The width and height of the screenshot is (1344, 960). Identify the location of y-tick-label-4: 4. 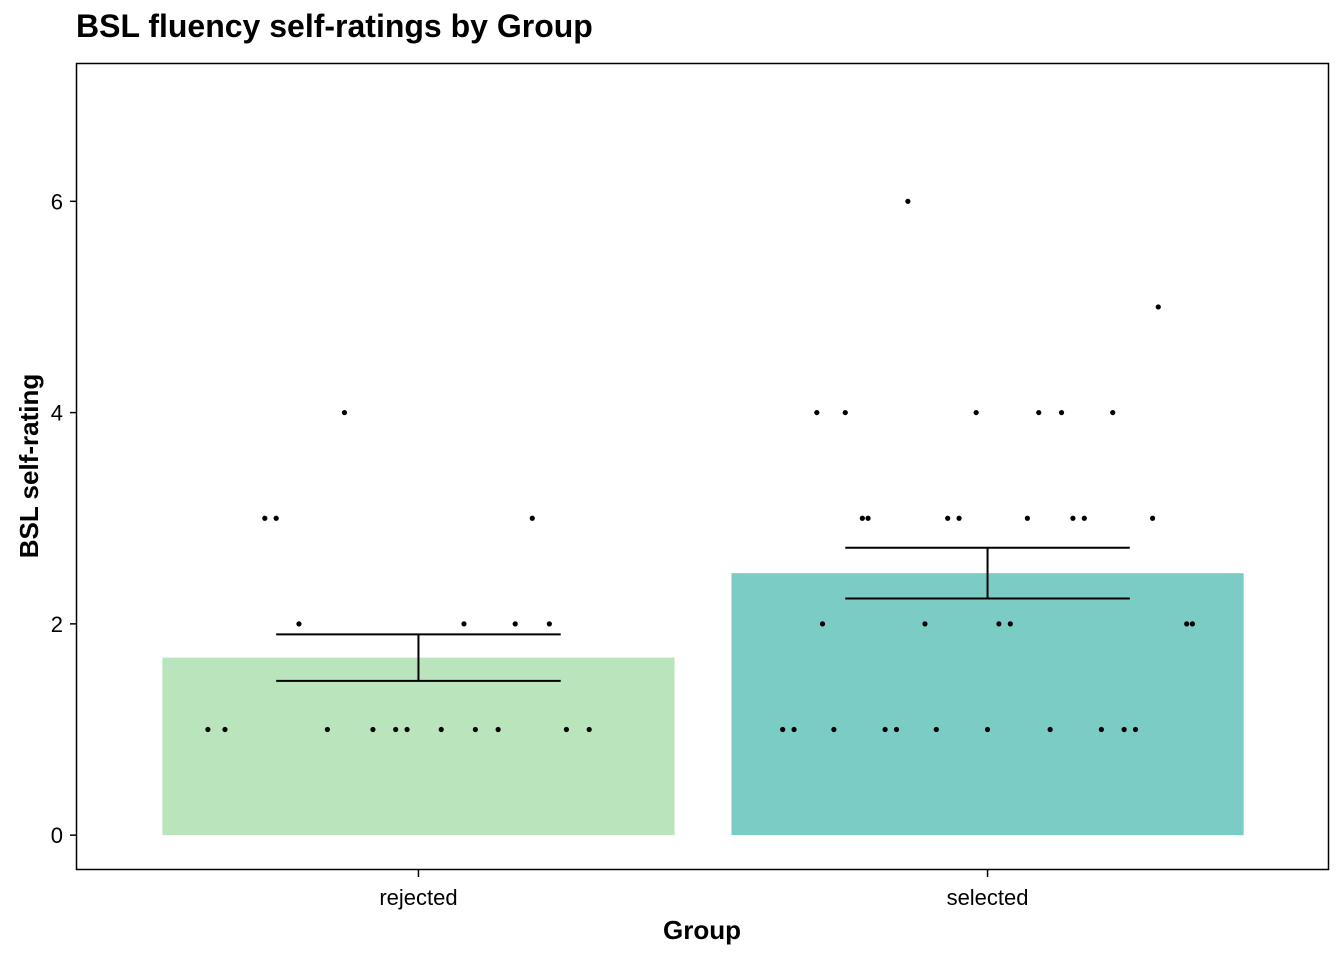
(57, 413).